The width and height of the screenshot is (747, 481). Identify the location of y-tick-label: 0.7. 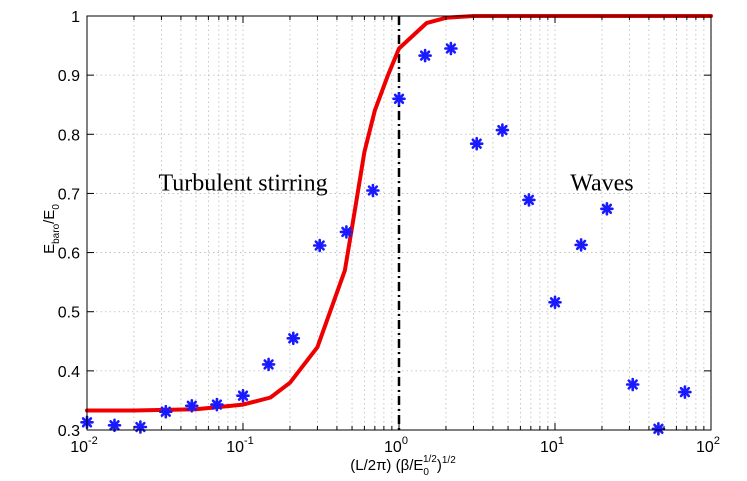
(69, 194).